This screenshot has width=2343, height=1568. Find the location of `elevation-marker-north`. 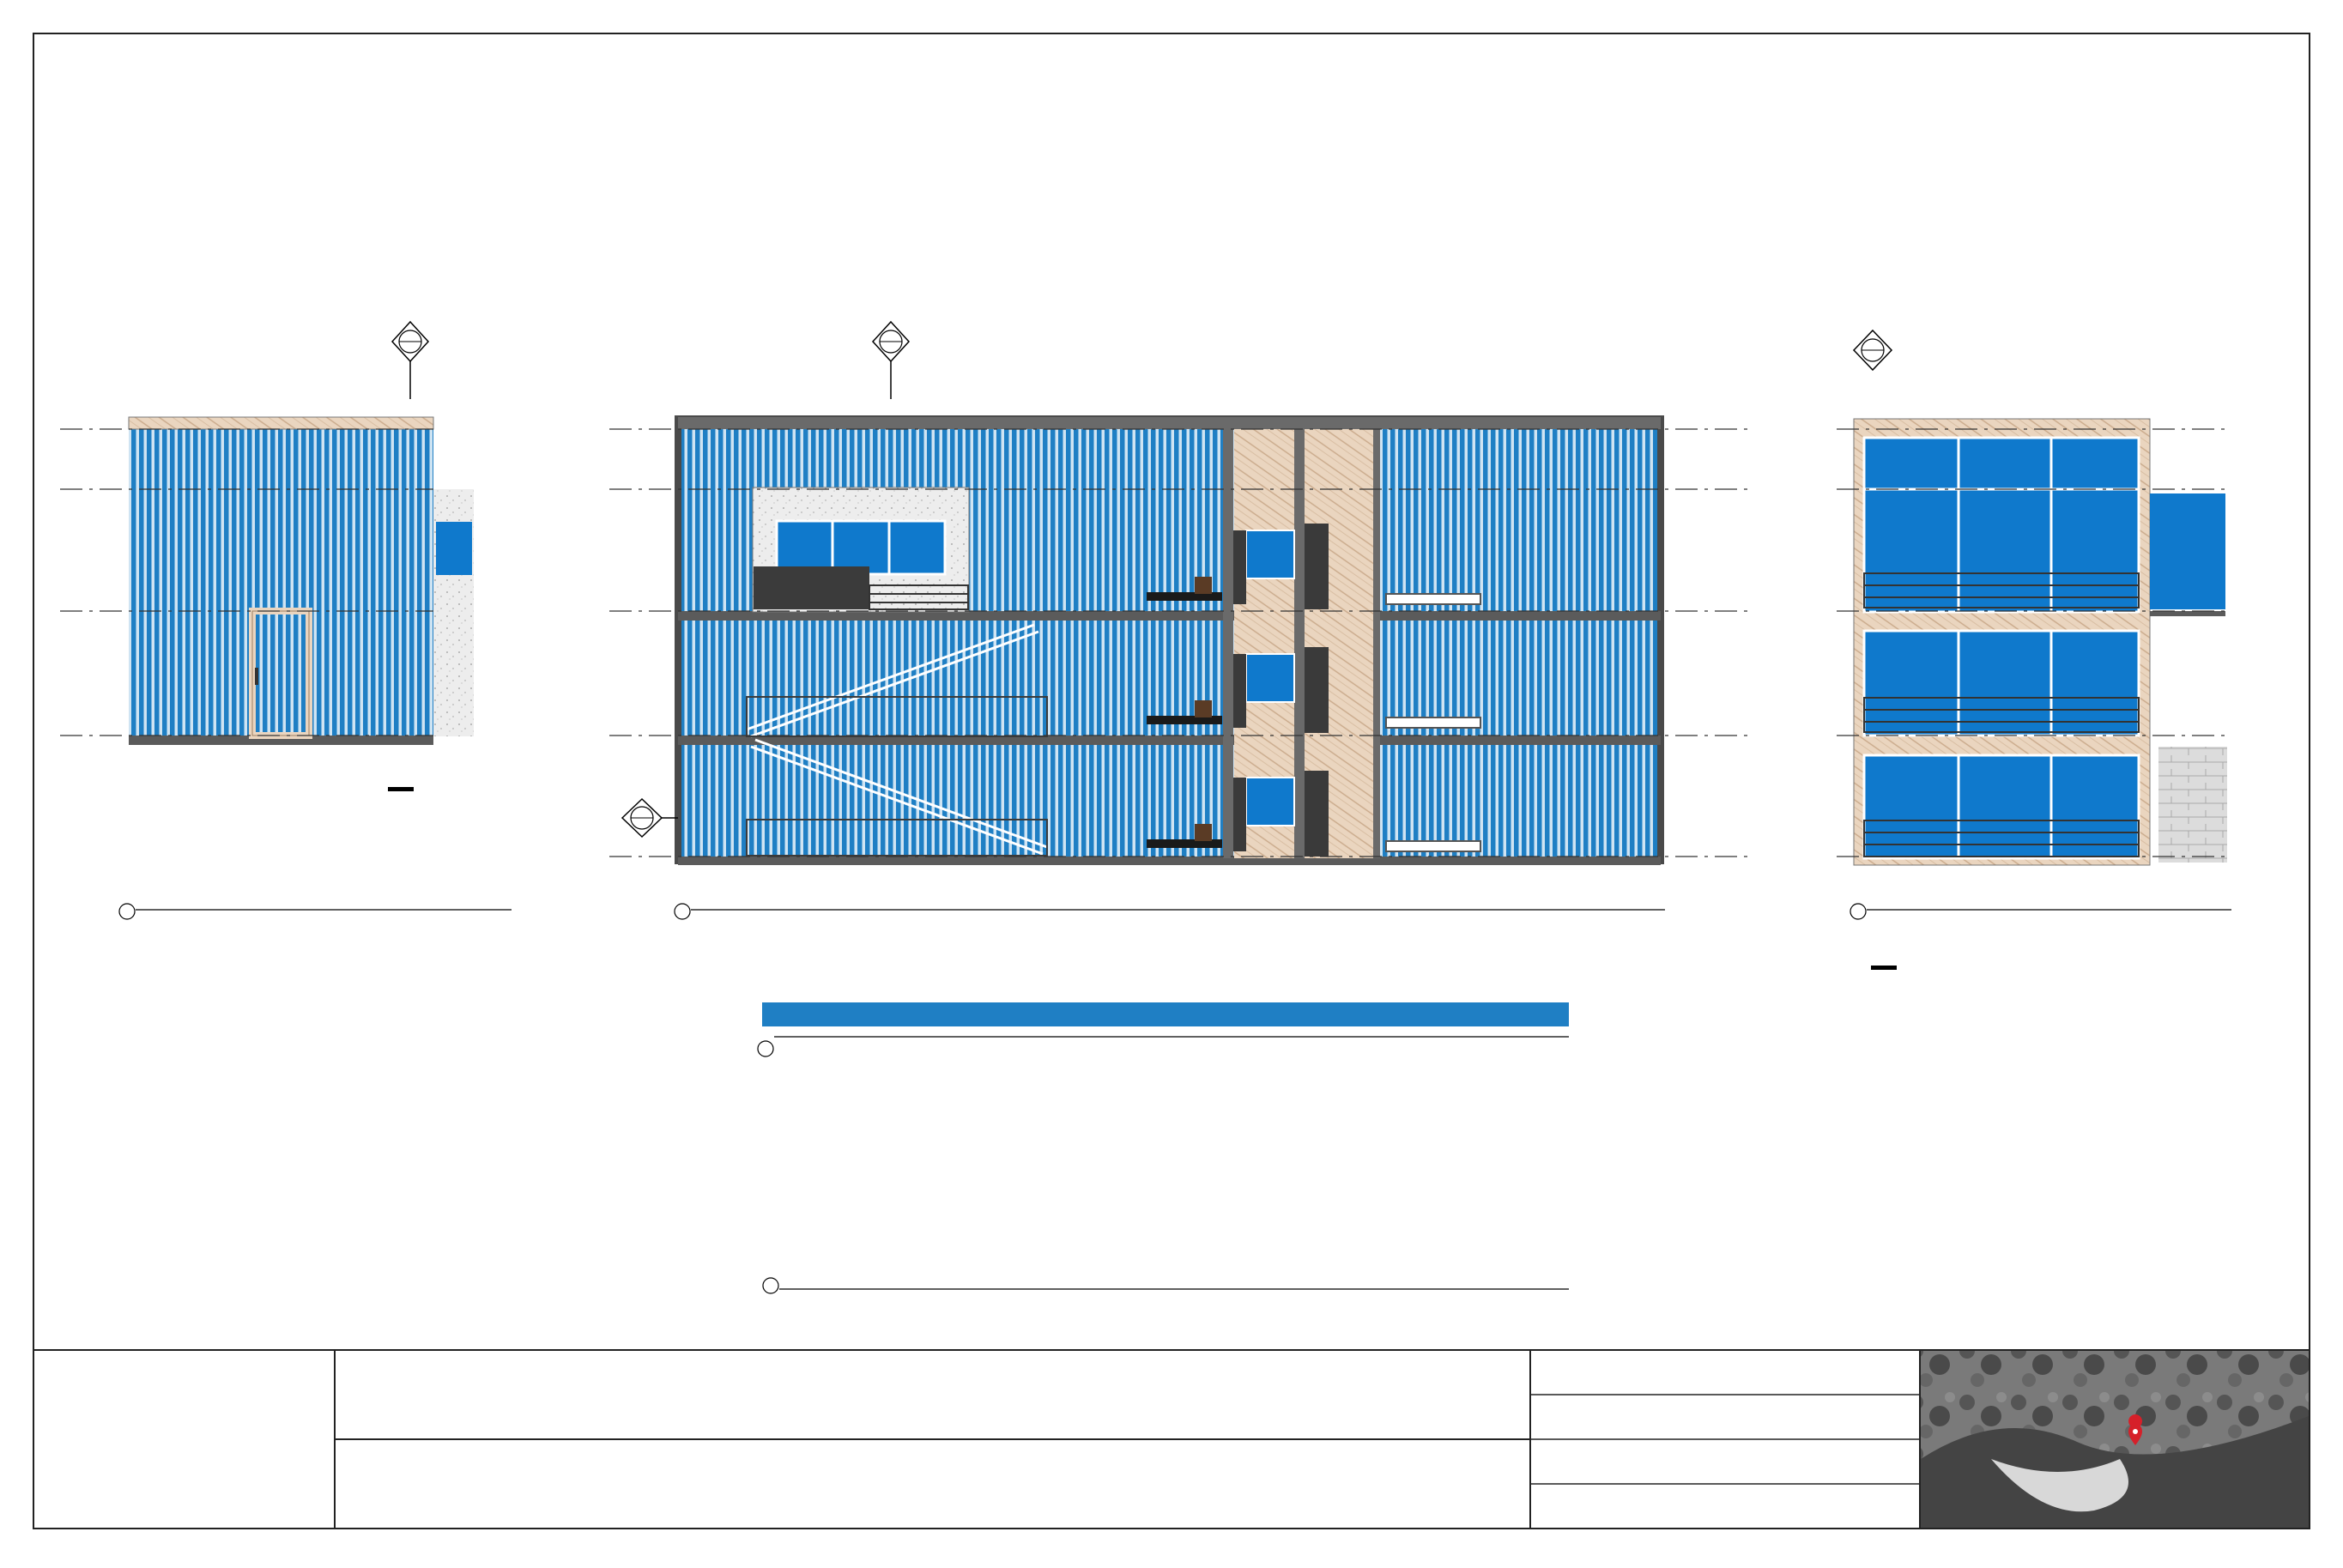

elevation-marker-north is located at coordinates (410, 359).